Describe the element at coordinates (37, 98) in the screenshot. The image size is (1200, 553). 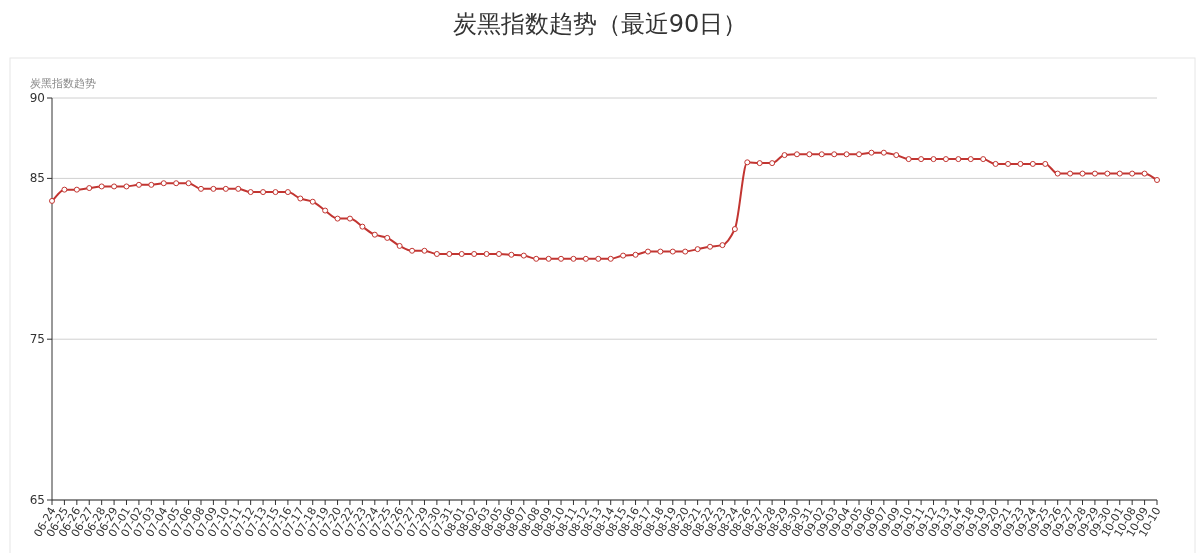
I see `y-tick-label: 90` at that location.